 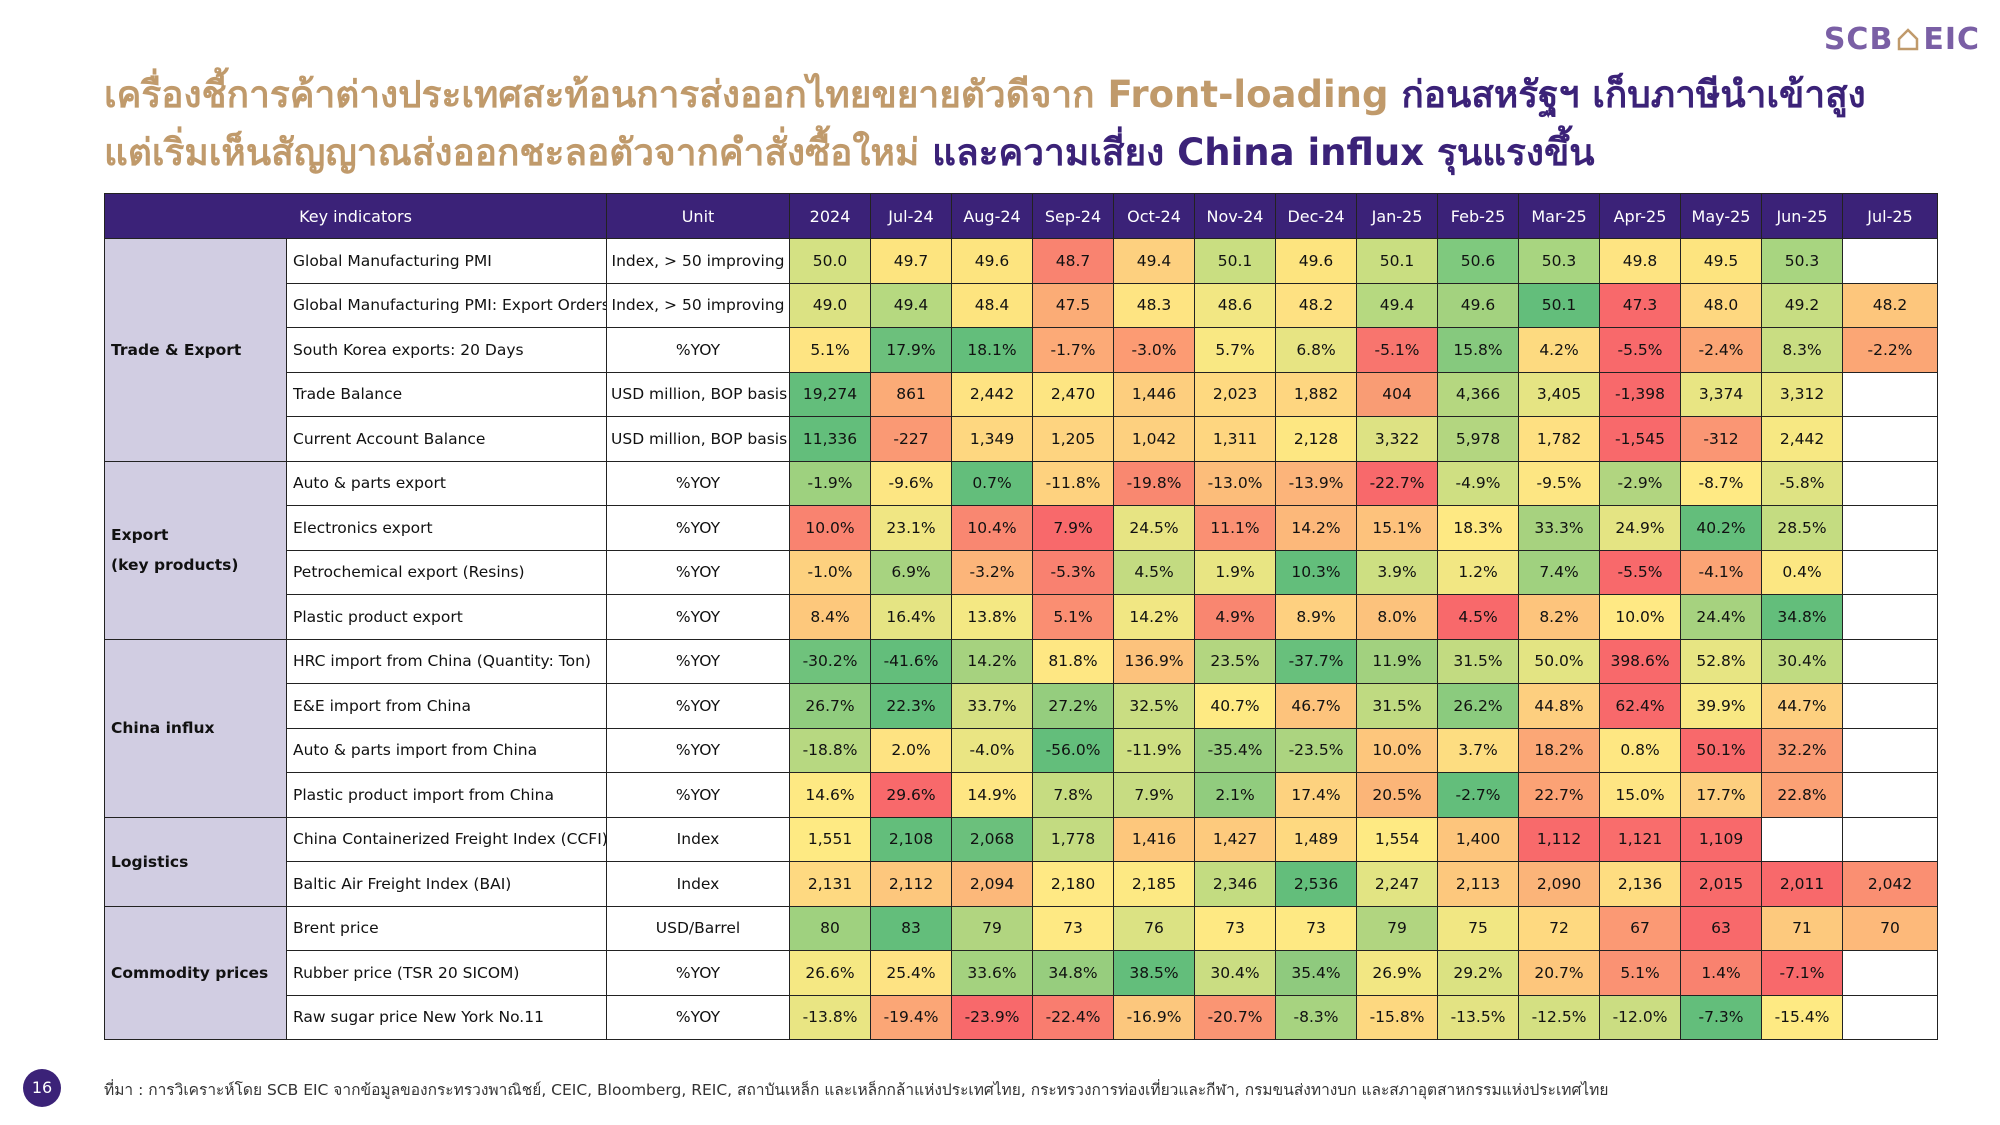 I want to click on category-cell: China influx, so click(x=195, y=728).